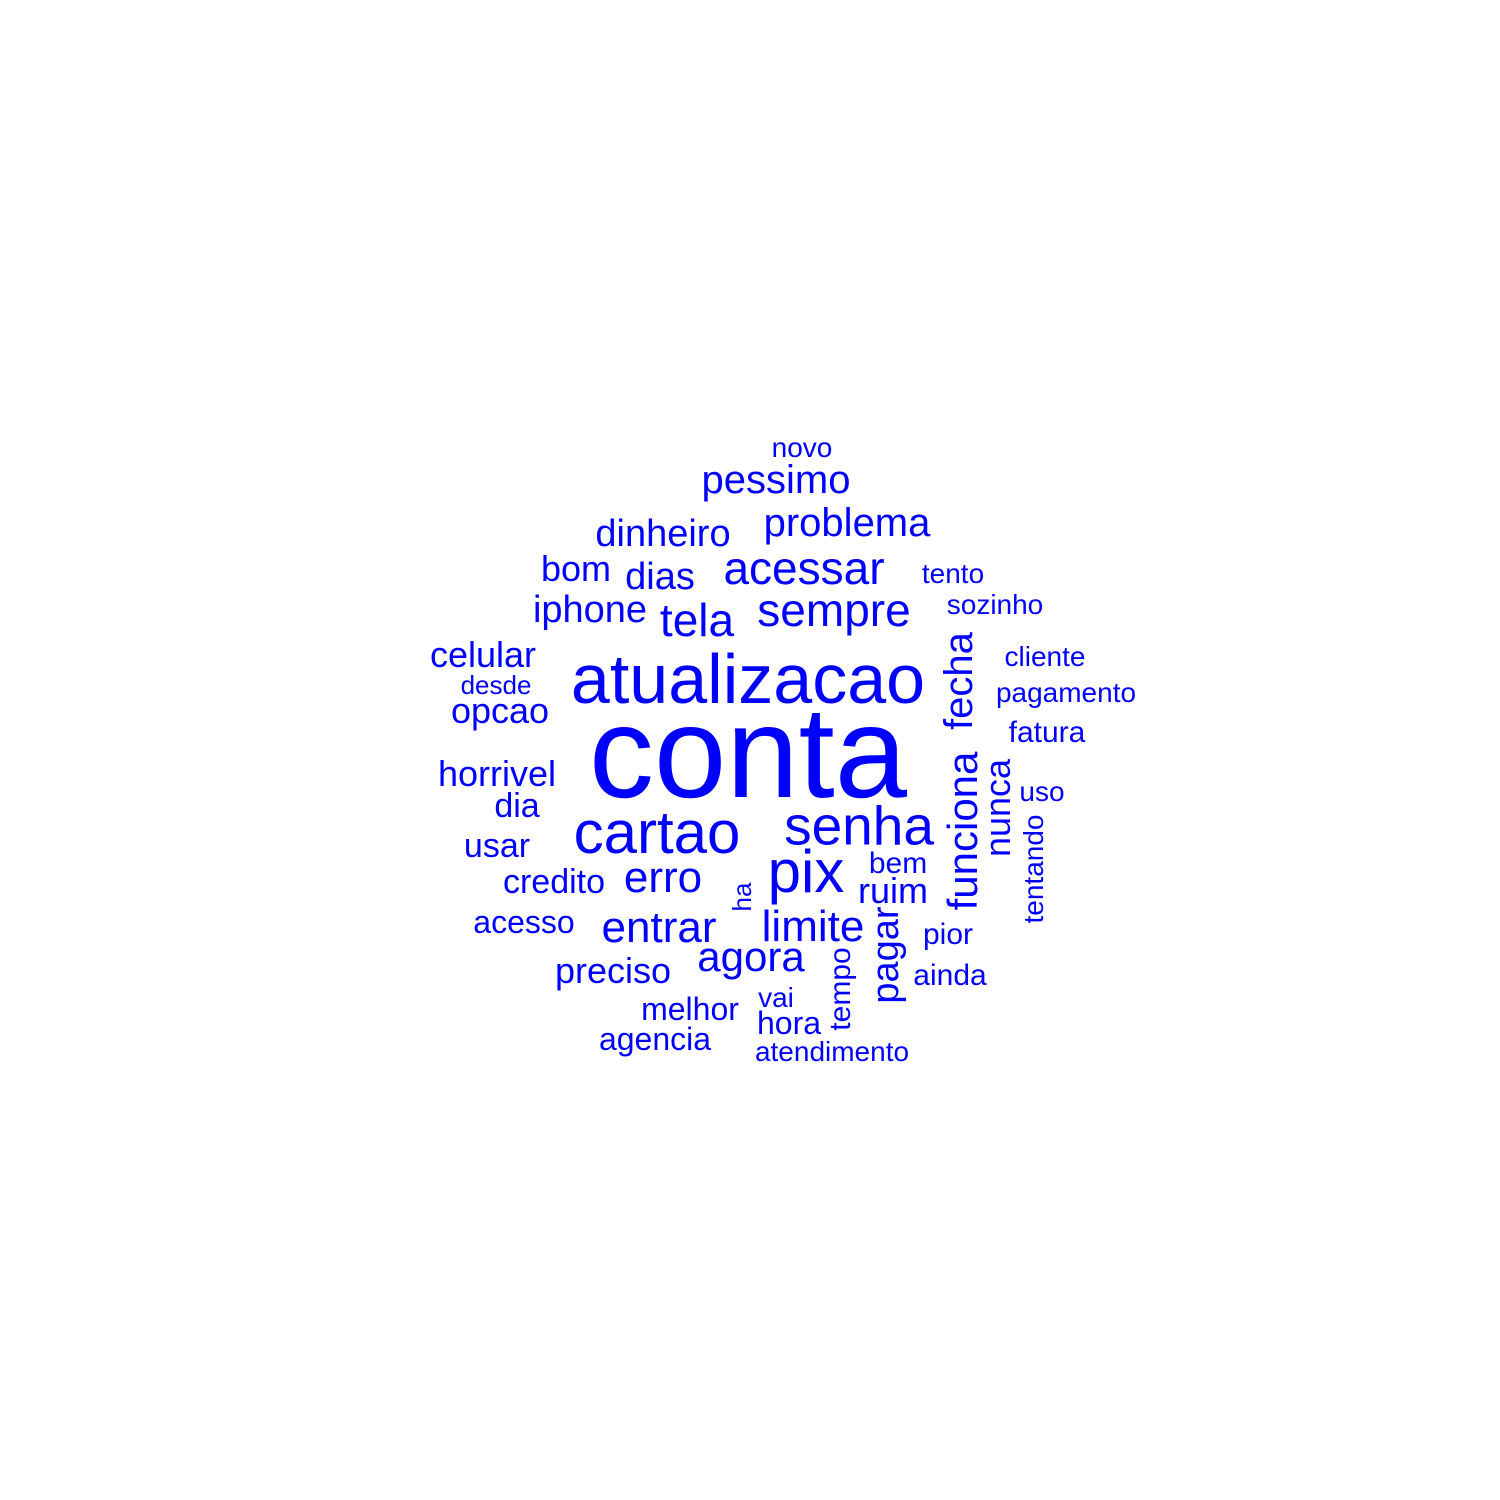 This screenshot has height=1500, width=1500. Describe the element at coordinates (659, 927) in the screenshot. I see `word-entrar: entrar` at that location.